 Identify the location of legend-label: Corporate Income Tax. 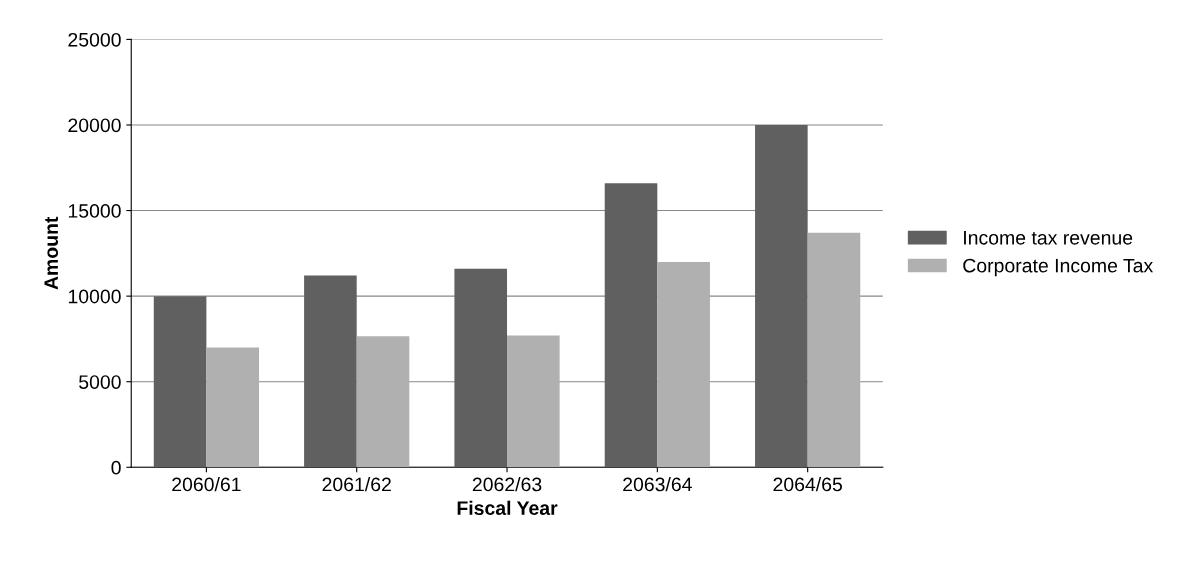
(1058, 267).